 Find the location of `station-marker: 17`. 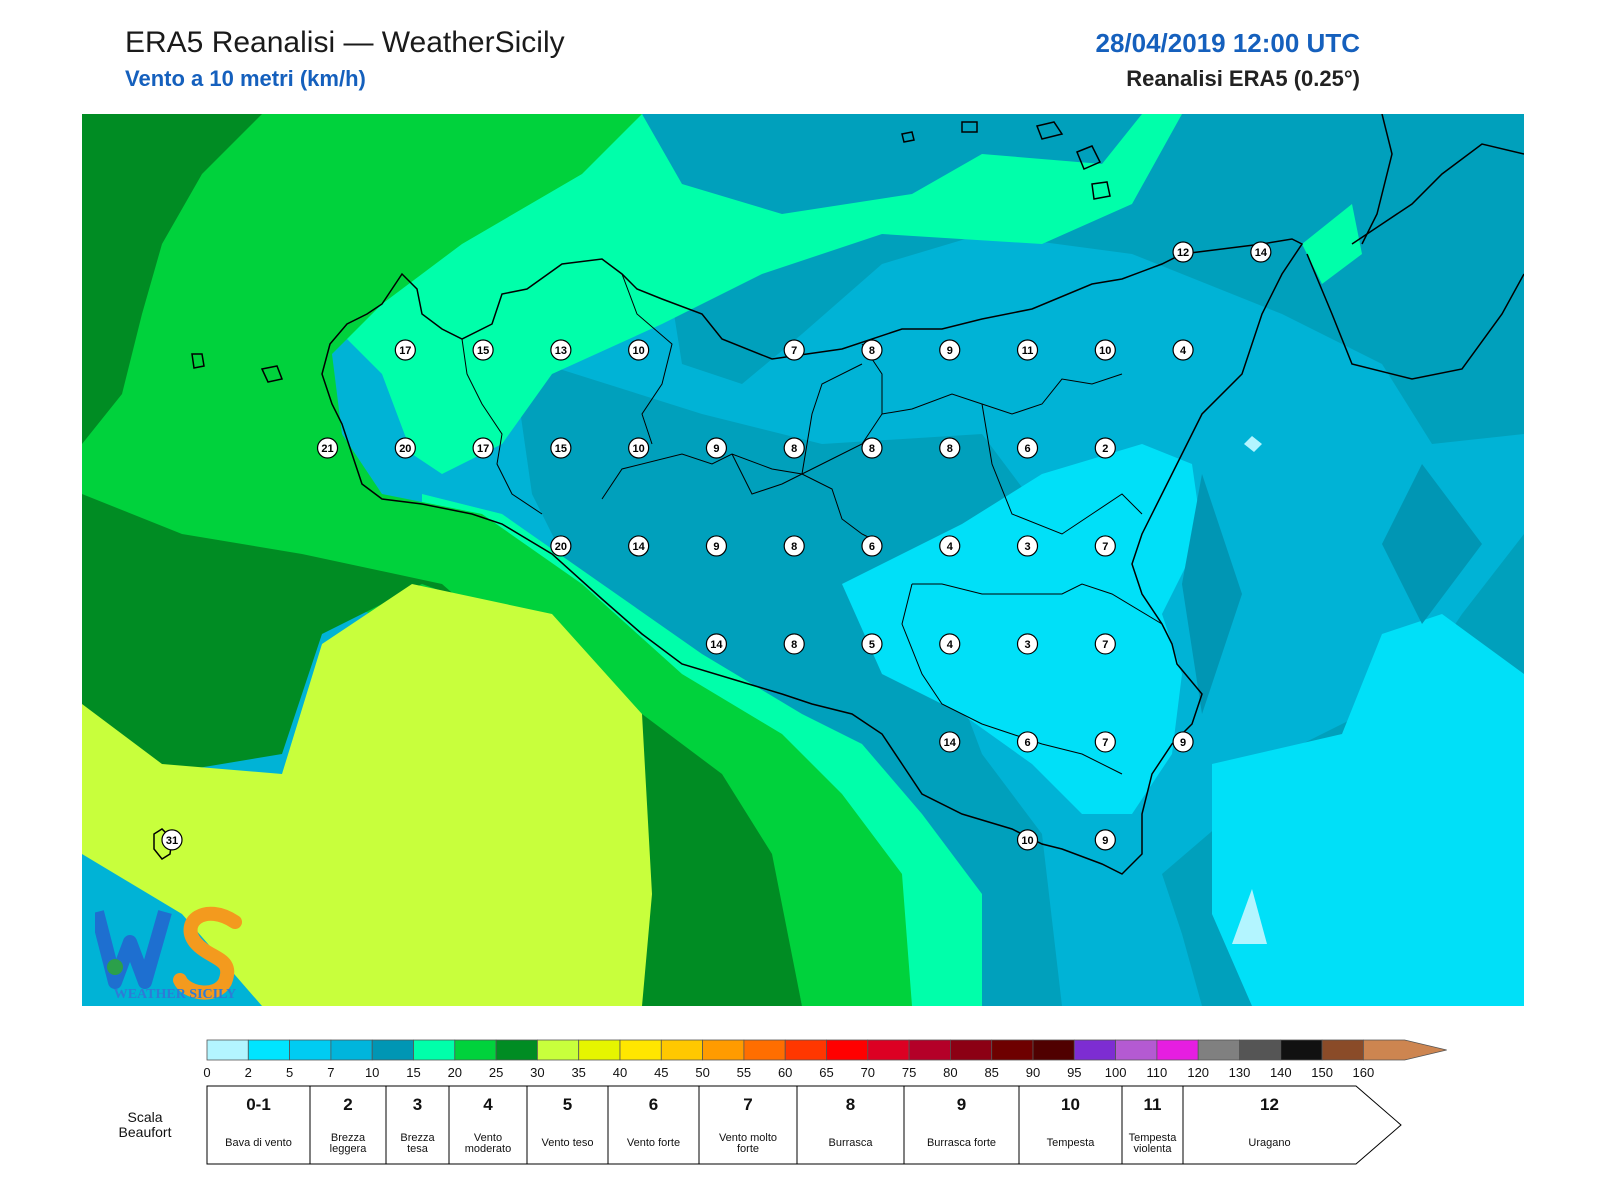

station-marker: 17 is located at coordinates (405, 350).